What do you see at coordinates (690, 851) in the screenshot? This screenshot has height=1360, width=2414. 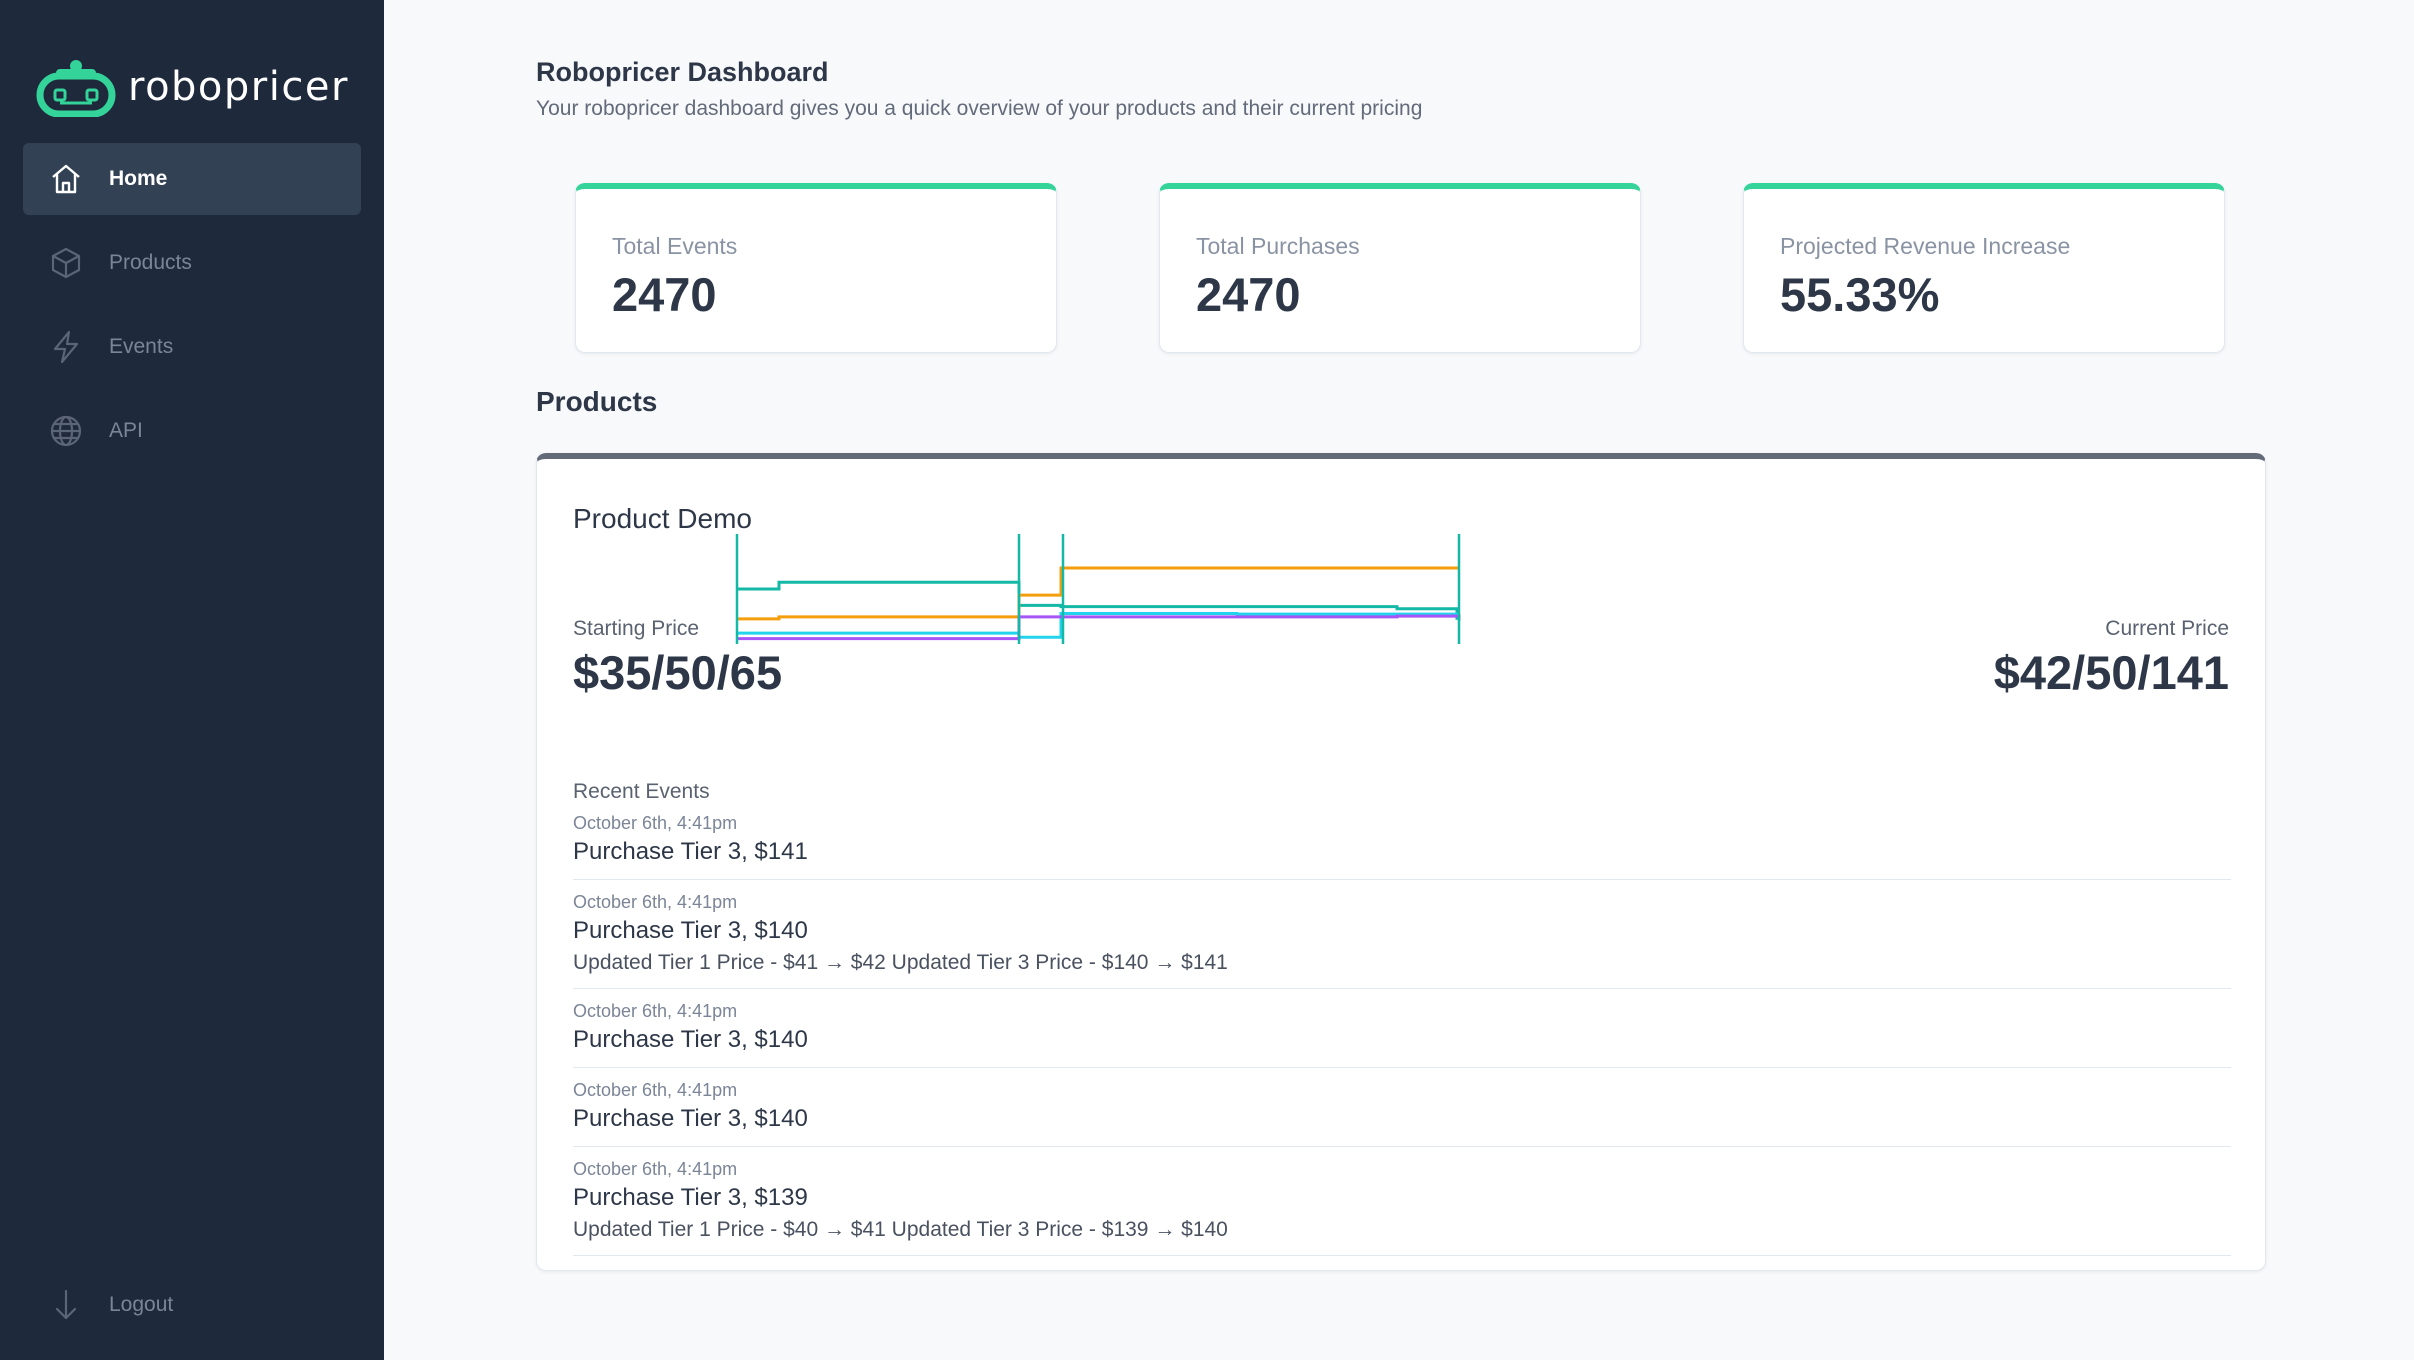 I see `event-title: Purchase Tier 3, $141` at bounding box center [690, 851].